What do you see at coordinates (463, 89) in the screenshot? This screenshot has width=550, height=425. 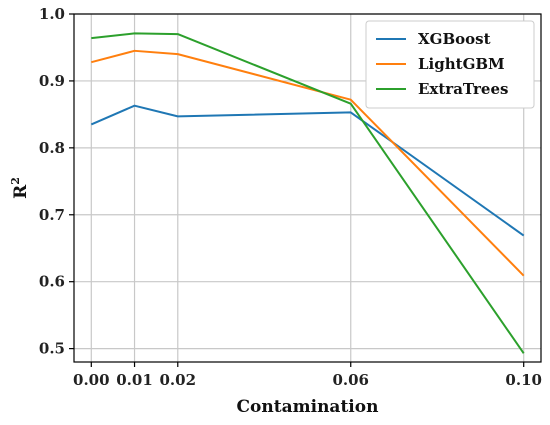 I see `legend-label-extratrees: ExtraTrees` at bounding box center [463, 89].